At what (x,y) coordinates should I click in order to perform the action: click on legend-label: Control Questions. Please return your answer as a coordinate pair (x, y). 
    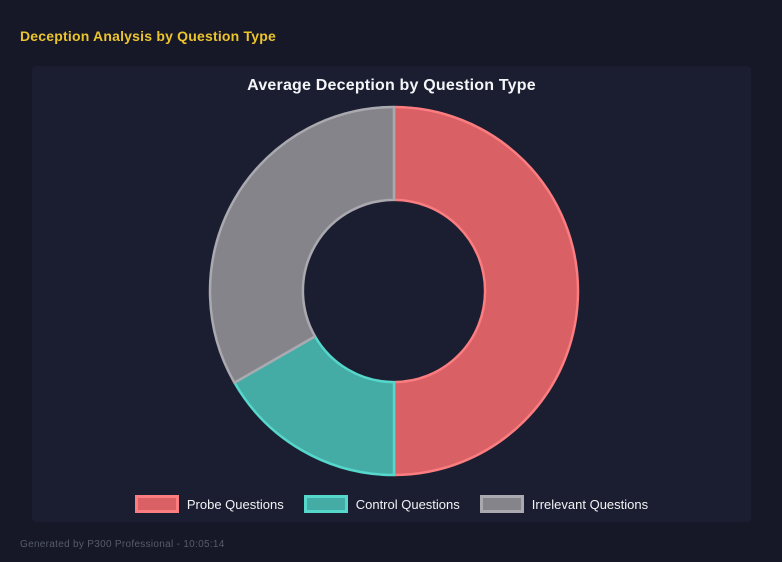
    Looking at the image, I should click on (407, 504).